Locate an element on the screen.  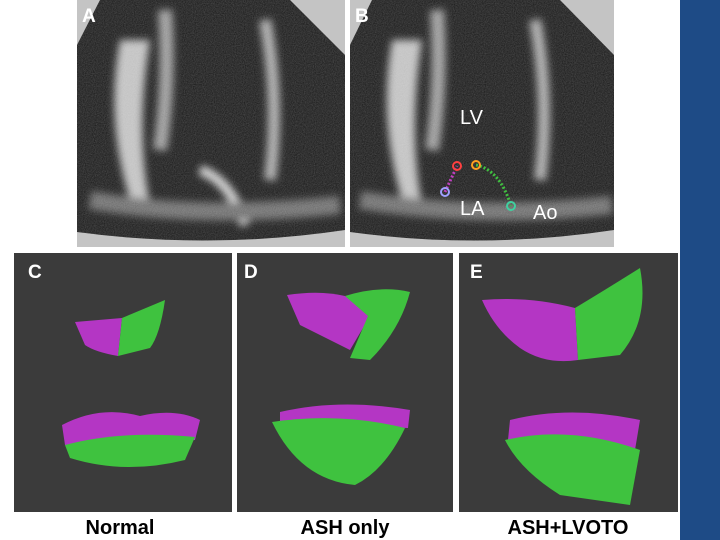
panel-label: B is located at coordinates (362, 16).